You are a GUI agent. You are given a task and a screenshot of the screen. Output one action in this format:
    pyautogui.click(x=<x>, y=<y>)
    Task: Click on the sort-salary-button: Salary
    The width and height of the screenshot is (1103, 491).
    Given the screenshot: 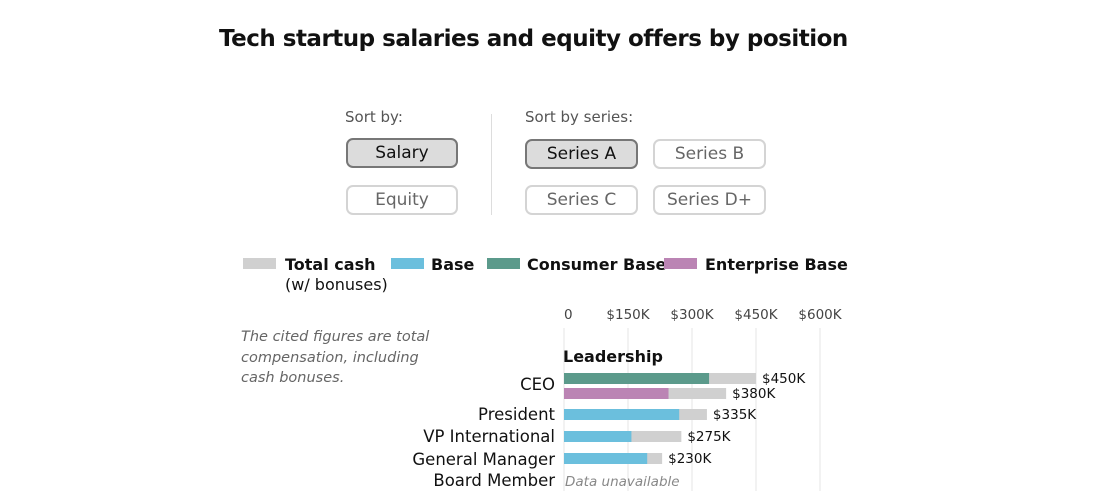 What is the action you would take?
    pyautogui.click(x=402, y=153)
    